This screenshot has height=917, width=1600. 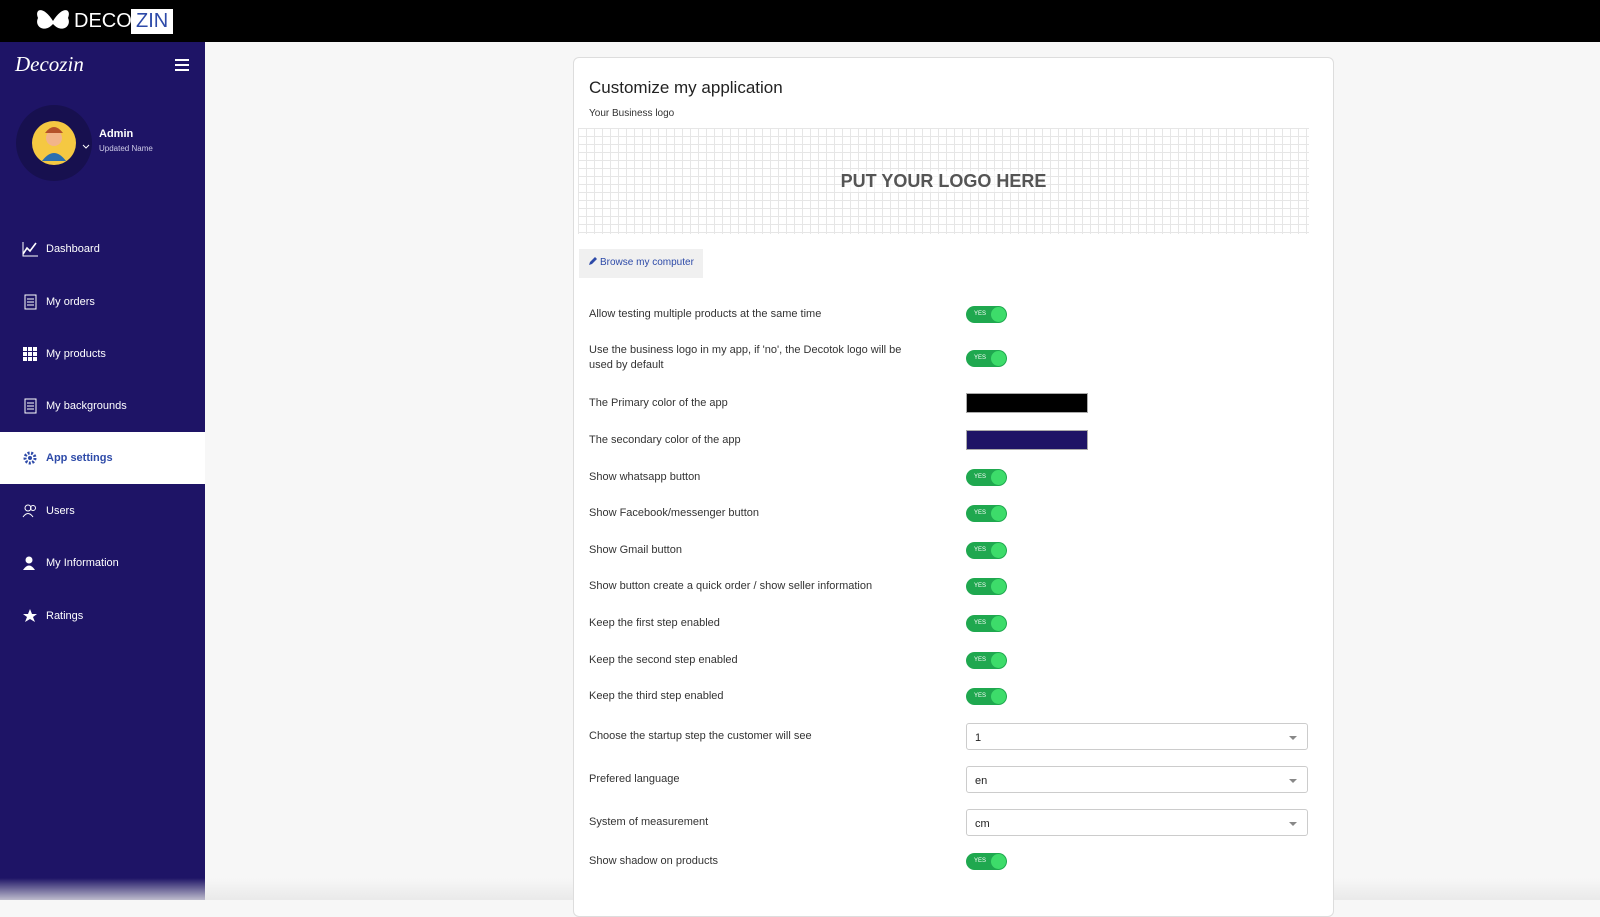 I want to click on setting-row: The secondary color of the app, so click(x=954, y=440).